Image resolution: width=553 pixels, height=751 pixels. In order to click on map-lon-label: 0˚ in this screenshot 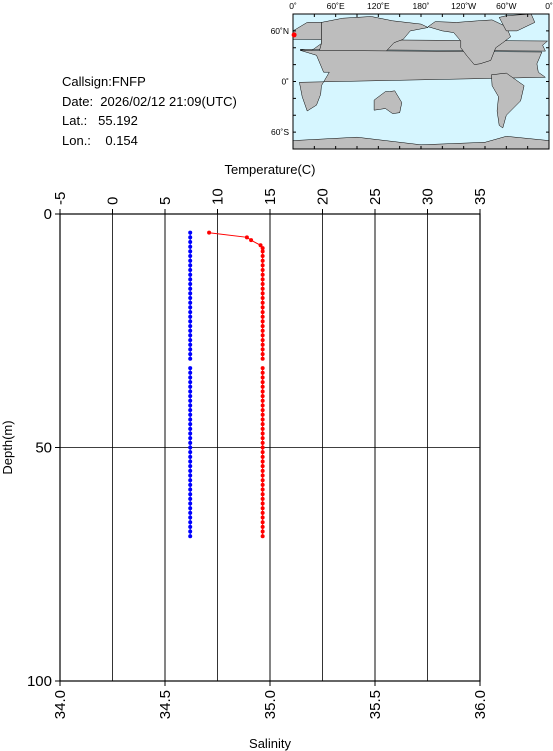, I will do `click(293, 6)`.